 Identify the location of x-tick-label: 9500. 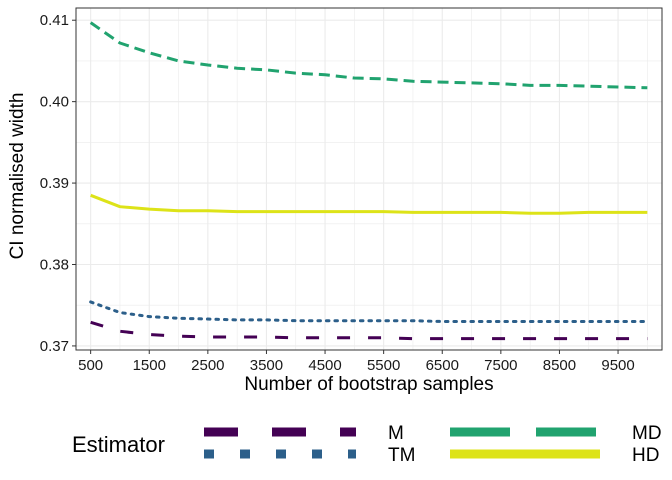
(617, 365).